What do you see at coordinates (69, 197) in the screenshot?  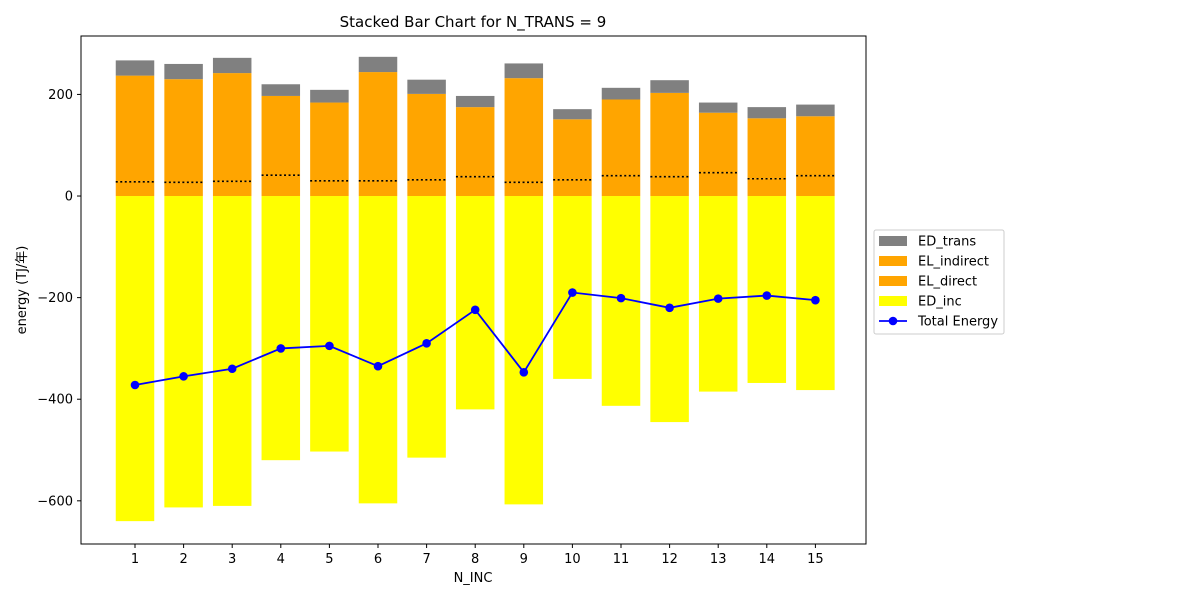 I see `y-tick-label: 0` at bounding box center [69, 197].